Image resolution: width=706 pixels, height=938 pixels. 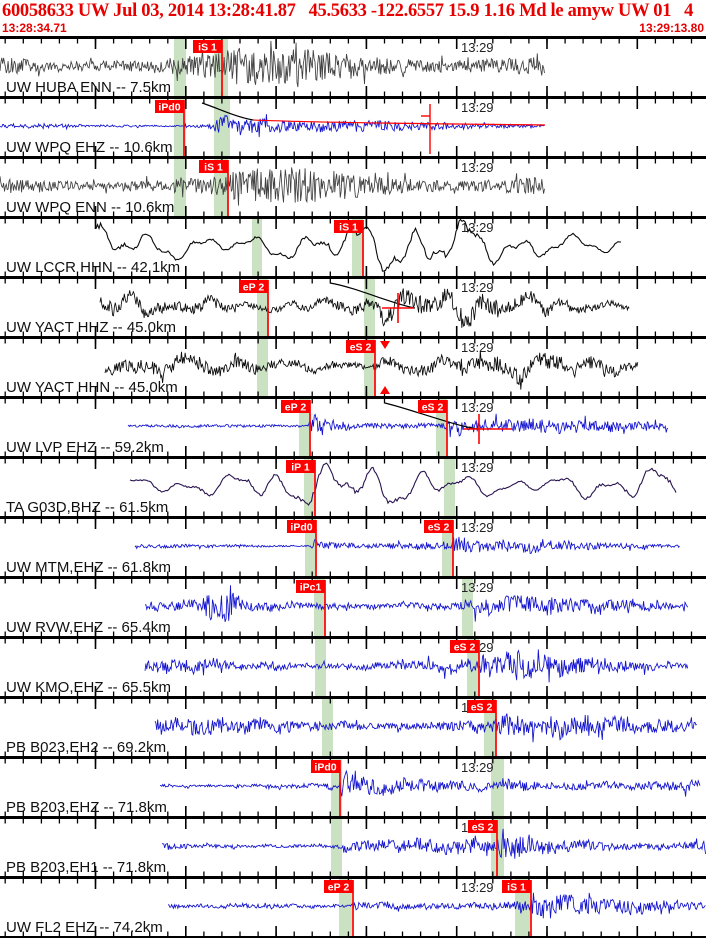 I want to click on trace-panel-3: 13:29 iS 1 UW WPQ ENN -- 10.6km, so click(x=353, y=186).